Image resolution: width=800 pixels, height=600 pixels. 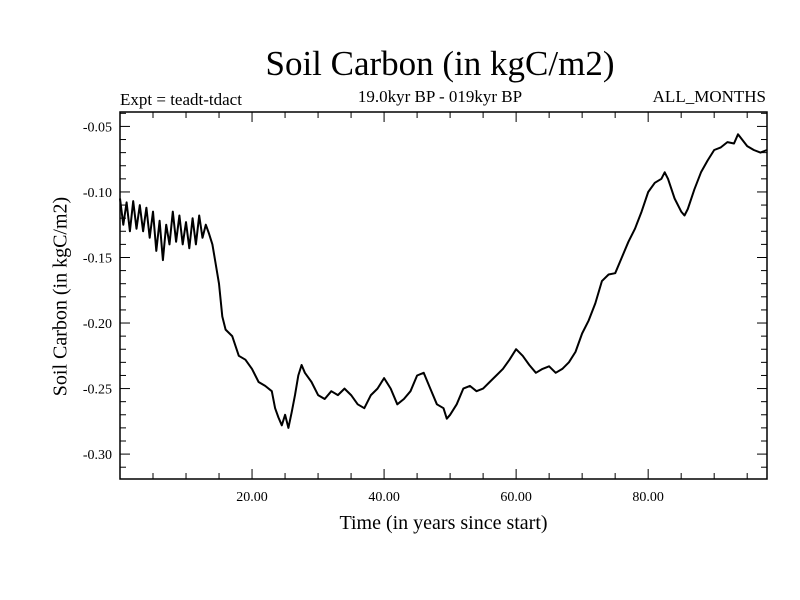 I want to click on chart-subtitle: 19.0kyr BP - 019kyr BP, so click(x=440, y=96).